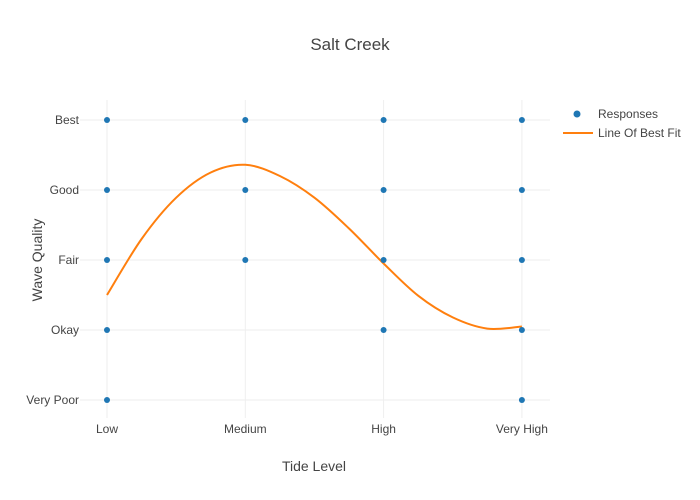 The image size is (700, 500). I want to click on y-tick-label-best: Best, so click(67, 120).